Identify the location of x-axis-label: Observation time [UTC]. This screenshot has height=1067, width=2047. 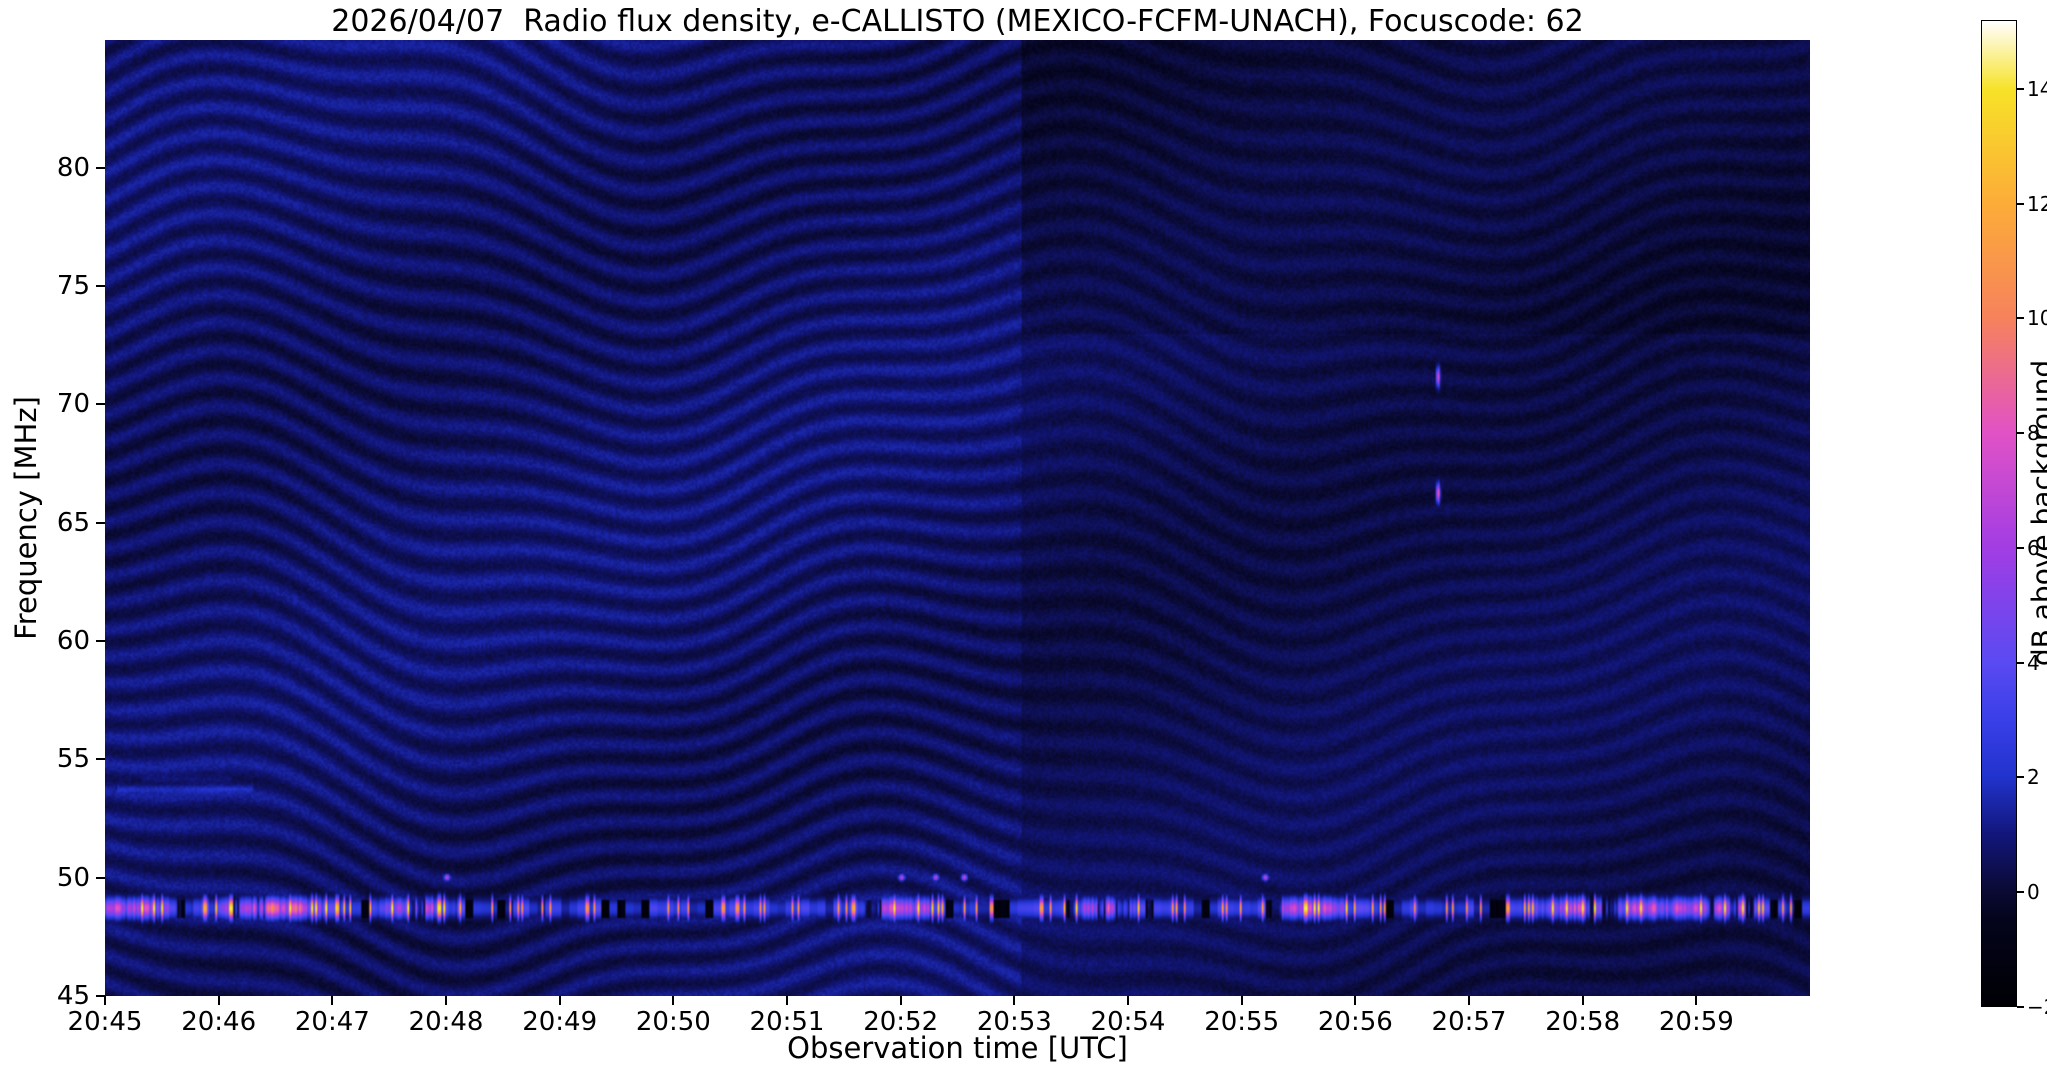
(957, 1048).